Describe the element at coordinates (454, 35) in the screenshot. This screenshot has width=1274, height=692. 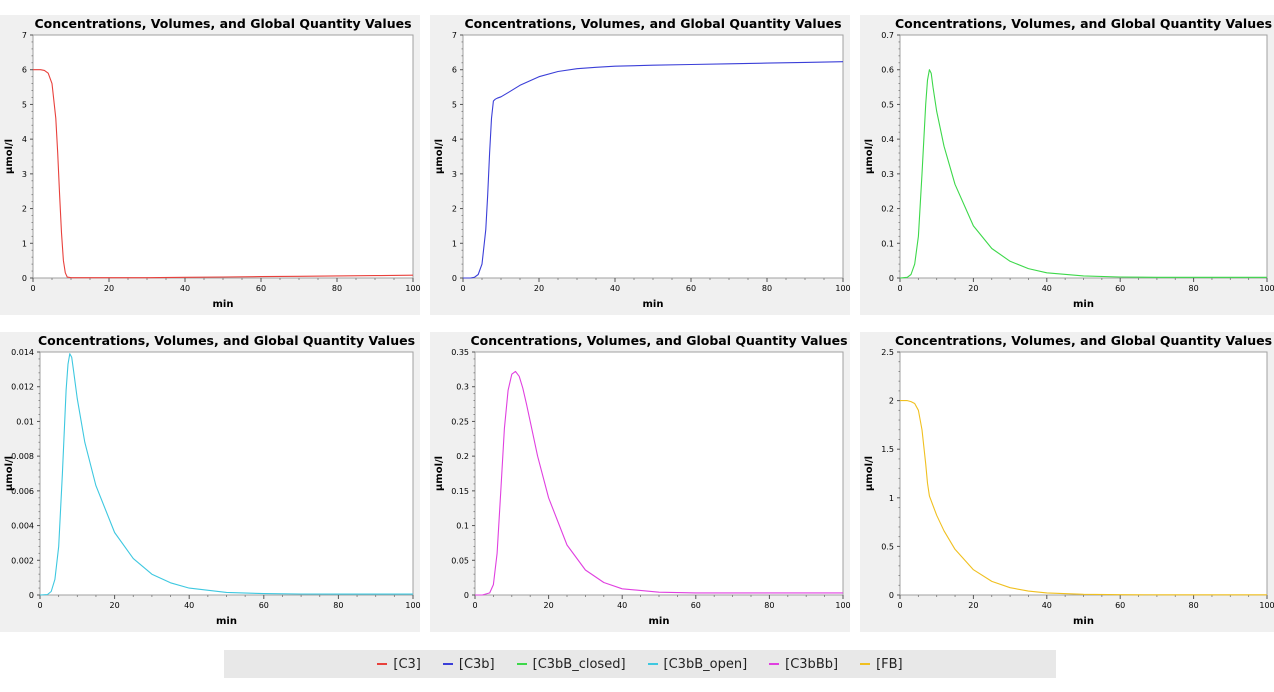
I see `y-tick-label: 7` at that location.